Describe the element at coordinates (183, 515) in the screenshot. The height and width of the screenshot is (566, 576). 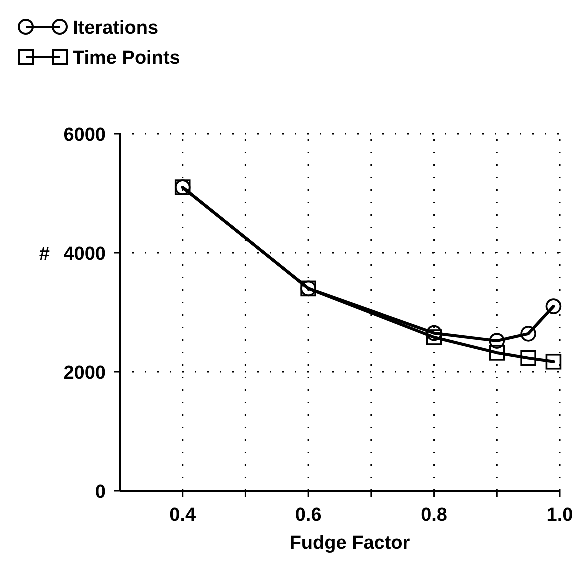
I see `x-tick-label: 0.4` at that location.